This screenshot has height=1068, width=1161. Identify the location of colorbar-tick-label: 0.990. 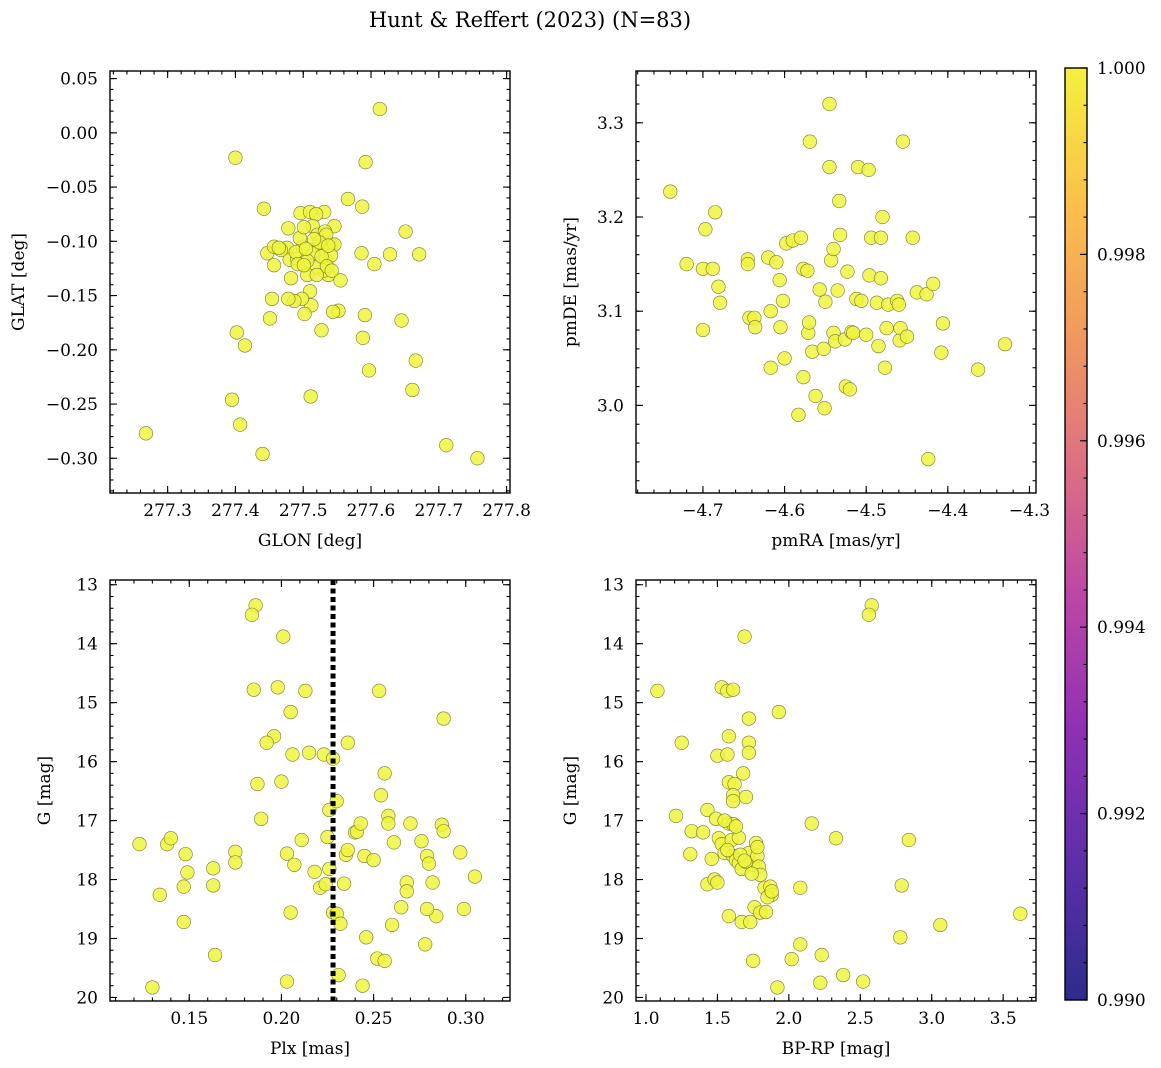
(1121, 1001).